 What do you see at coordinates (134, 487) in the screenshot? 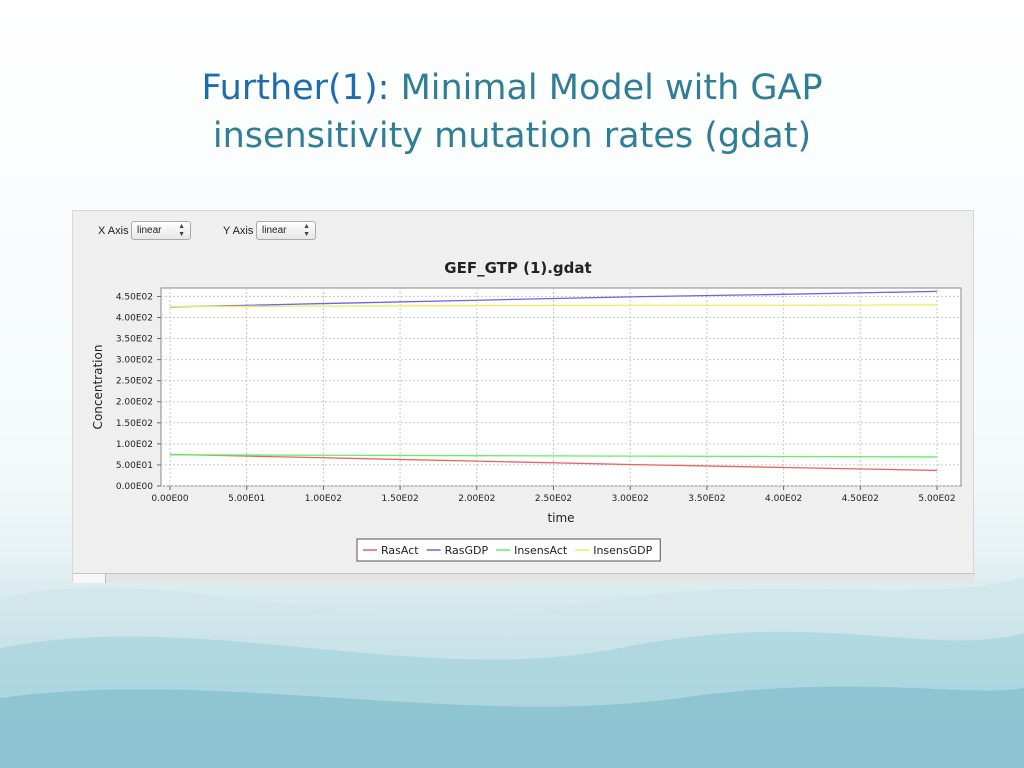
I see `y-tick-label: 0.00E00` at bounding box center [134, 487].